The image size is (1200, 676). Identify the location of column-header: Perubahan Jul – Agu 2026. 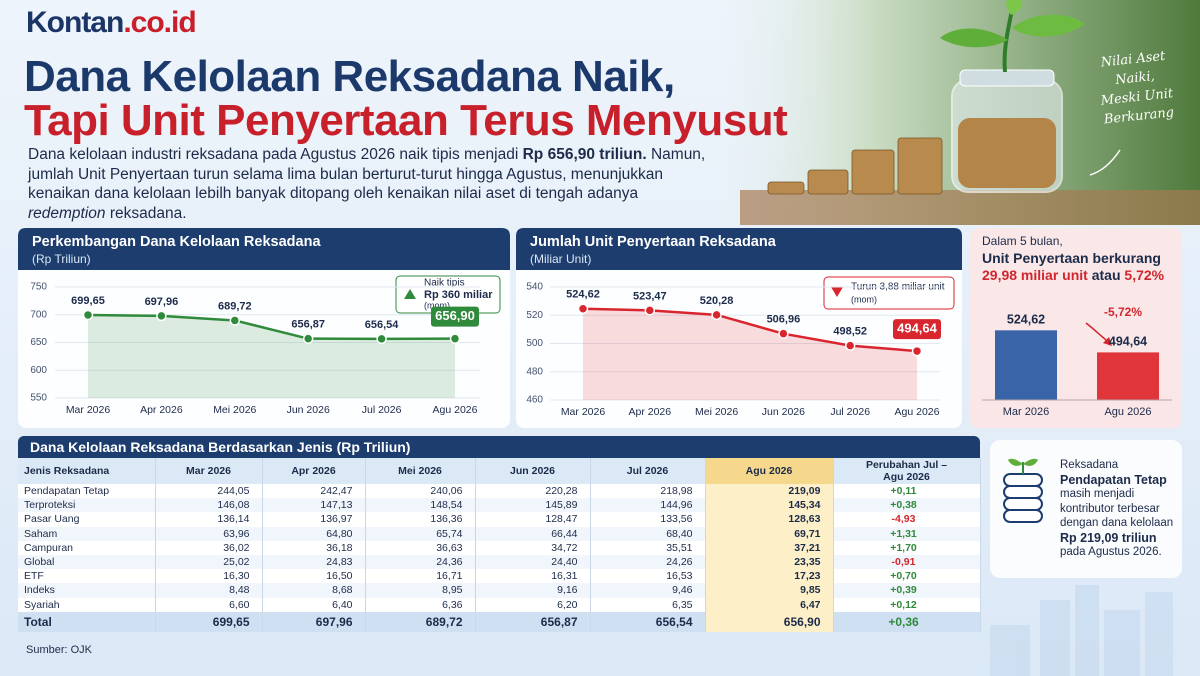
(907, 471).